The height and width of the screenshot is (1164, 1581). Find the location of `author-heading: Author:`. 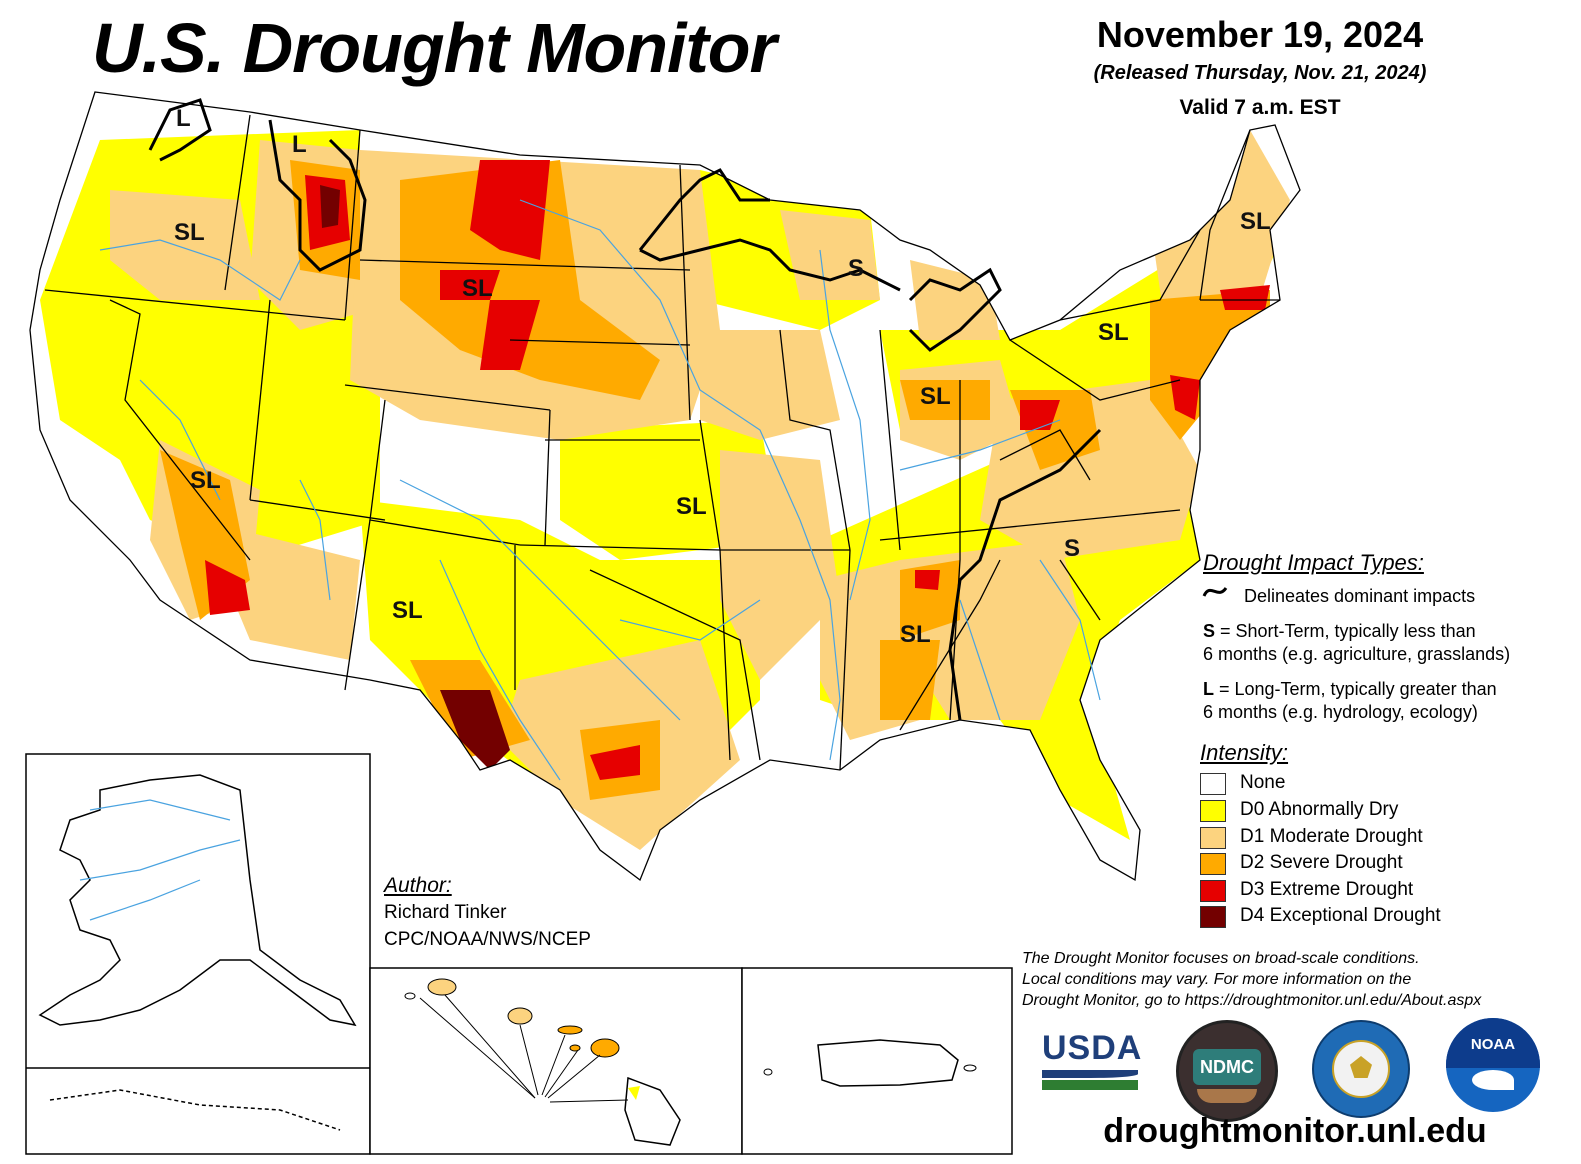

author-heading: Author: is located at coordinates (418, 885).